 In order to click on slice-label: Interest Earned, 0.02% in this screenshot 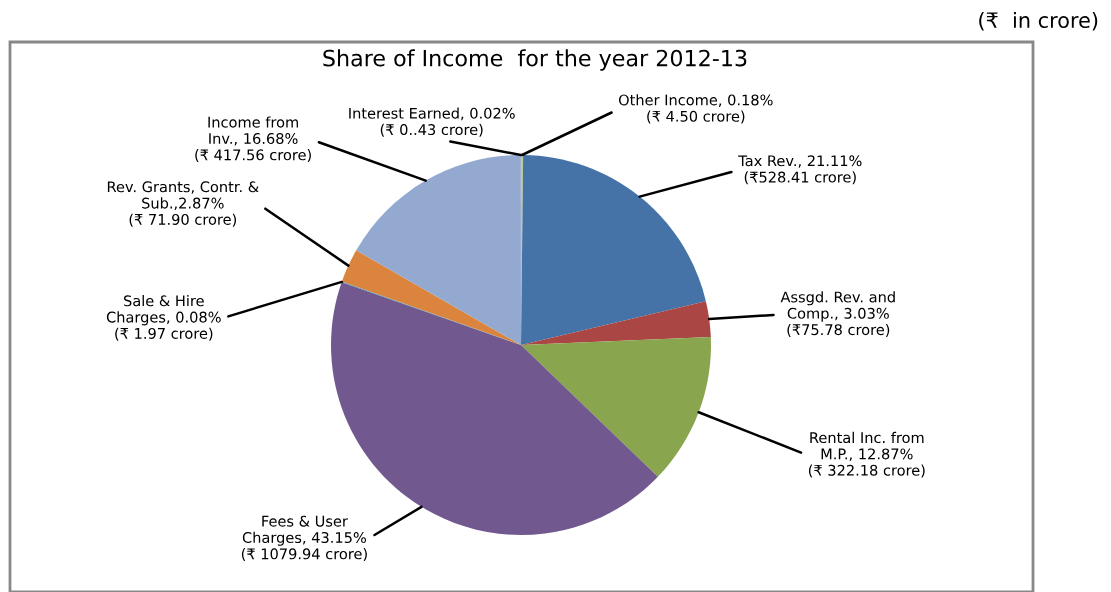, I will do `click(432, 114)`.